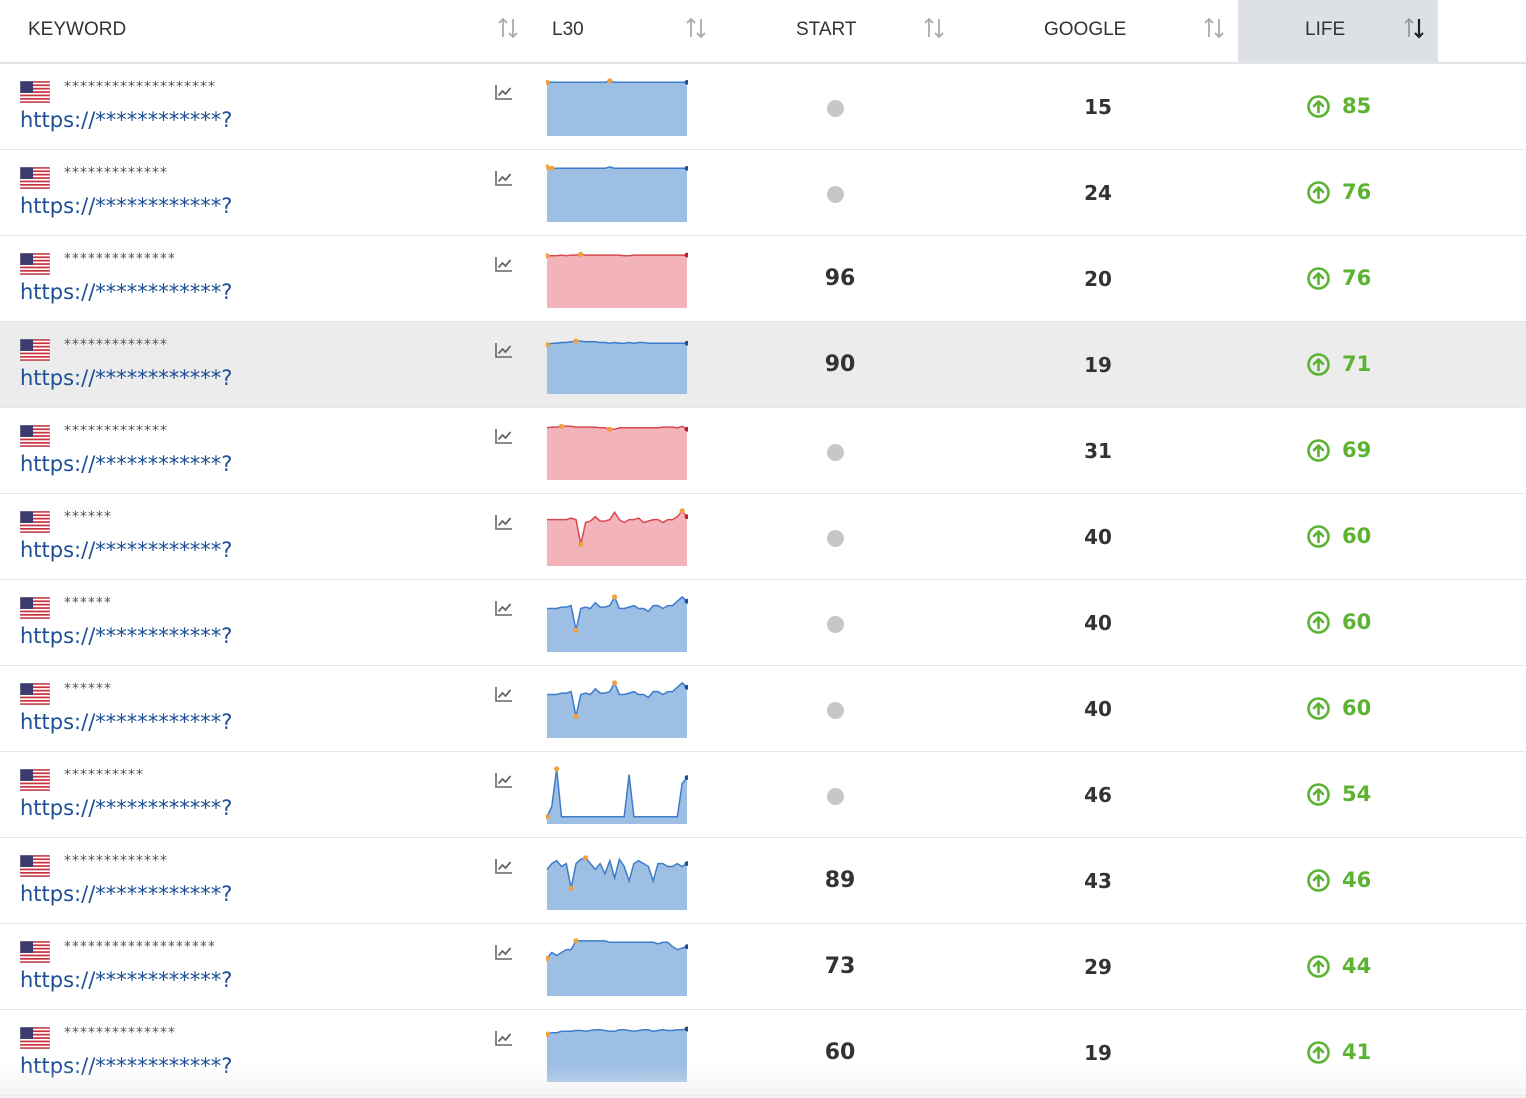 The image size is (1526, 1098). I want to click on google-rank-value: 43, so click(1098, 881).